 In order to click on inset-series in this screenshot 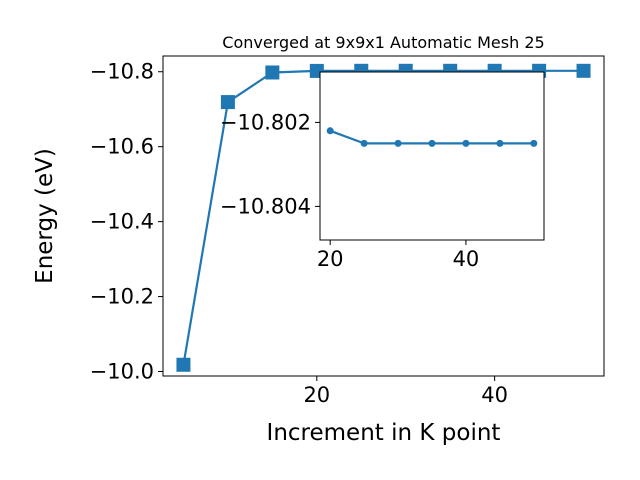, I will do `click(432, 137)`.